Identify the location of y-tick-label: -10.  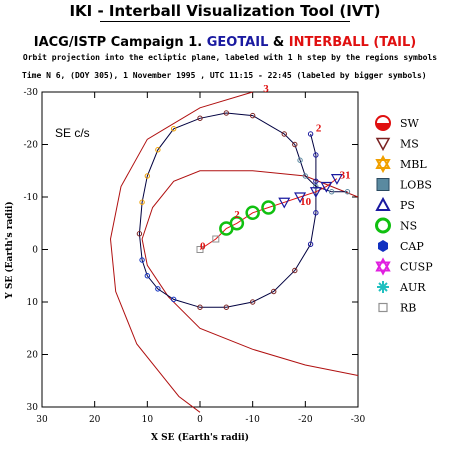
(31, 198).